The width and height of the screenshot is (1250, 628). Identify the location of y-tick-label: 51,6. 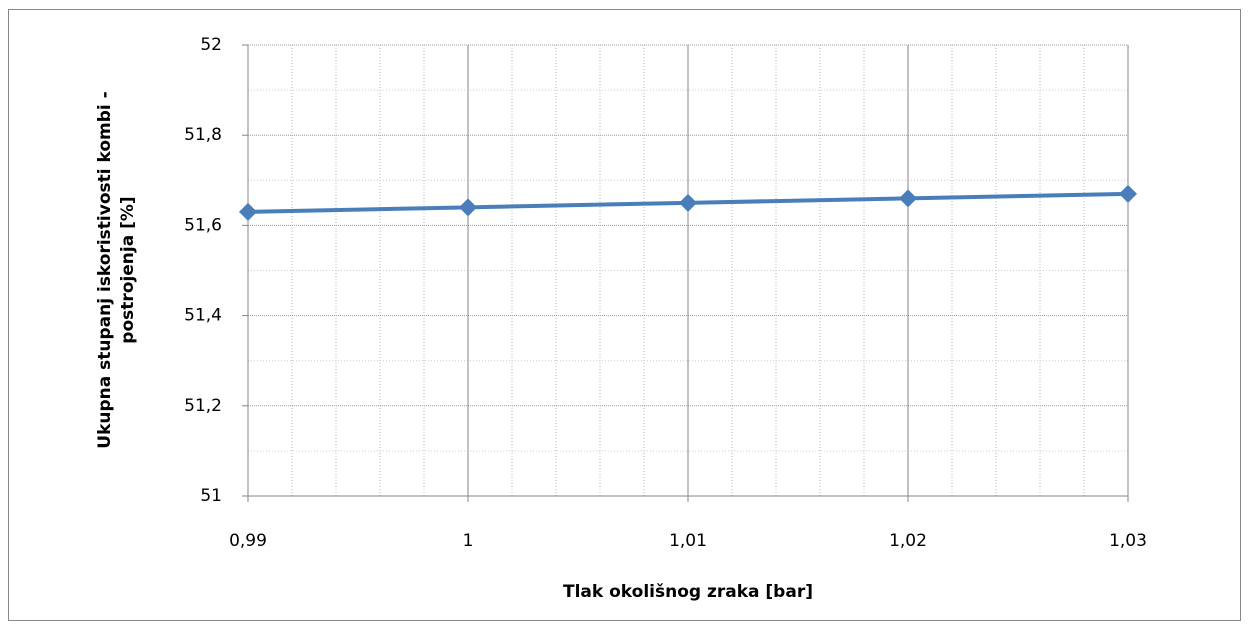
(203, 225).